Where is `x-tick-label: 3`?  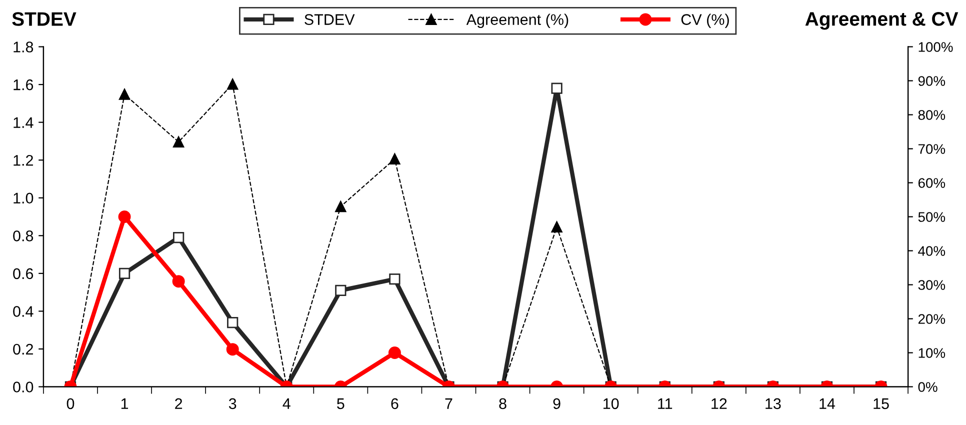 x-tick-label: 3 is located at coordinates (232, 404).